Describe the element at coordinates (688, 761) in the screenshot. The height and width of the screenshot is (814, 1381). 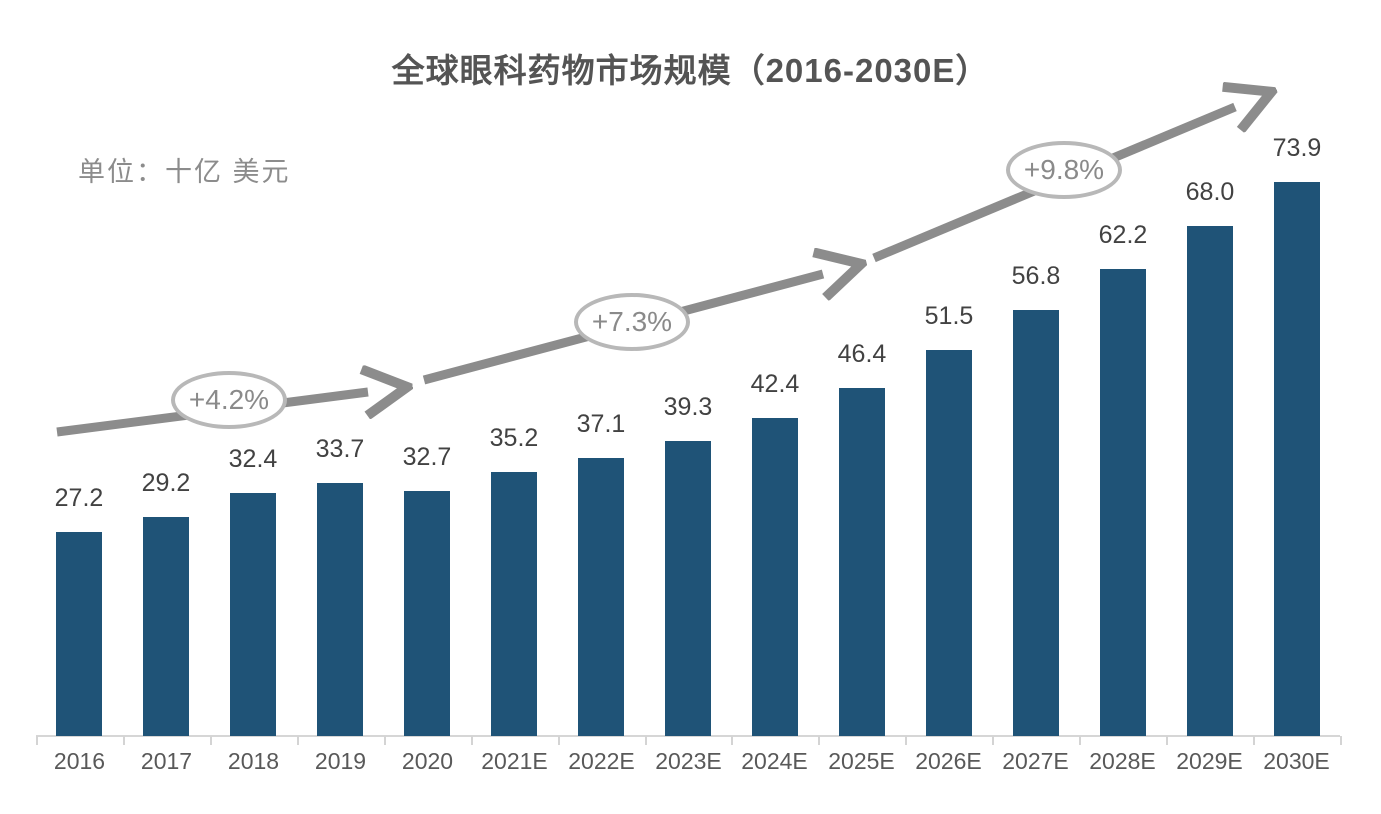
I see `x-axis-label: 2023E` at that location.